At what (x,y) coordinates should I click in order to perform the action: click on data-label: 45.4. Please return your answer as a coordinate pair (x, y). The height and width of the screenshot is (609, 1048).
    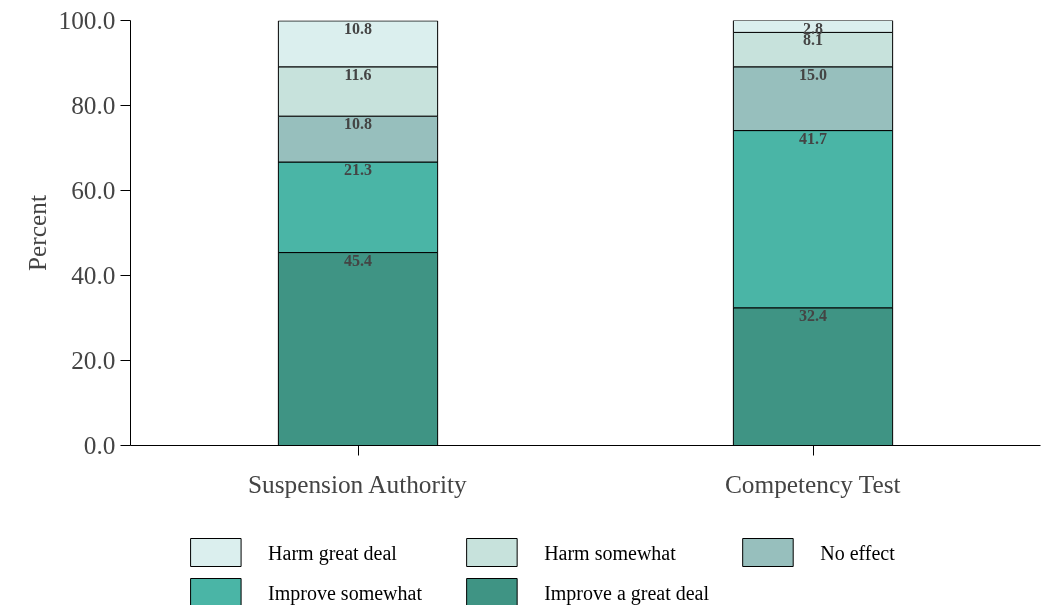
    Looking at the image, I should click on (358, 260).